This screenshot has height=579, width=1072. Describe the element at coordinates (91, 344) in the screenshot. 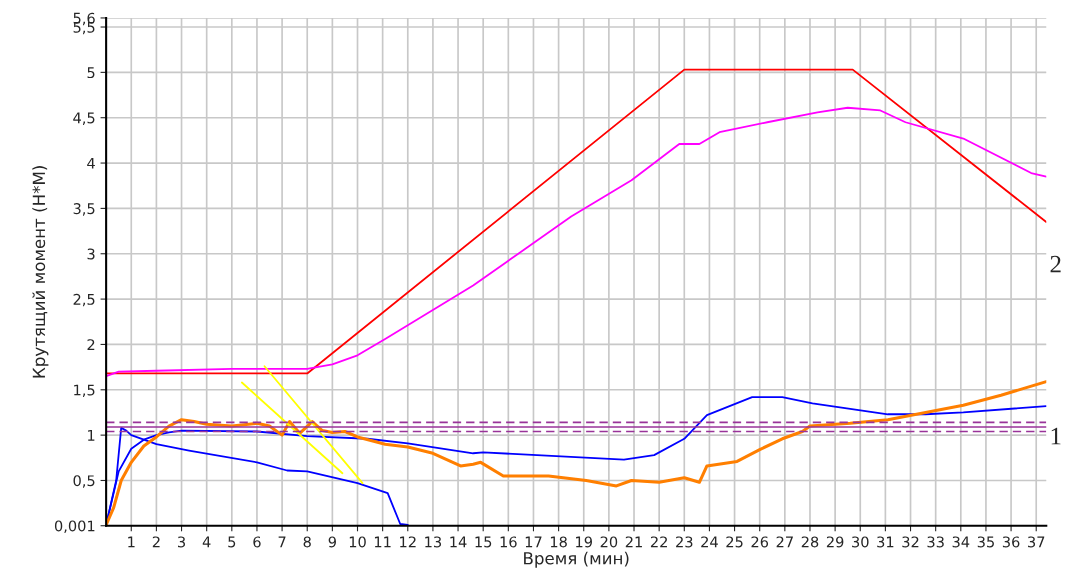

I see `y-tick-label: 2` at that location.